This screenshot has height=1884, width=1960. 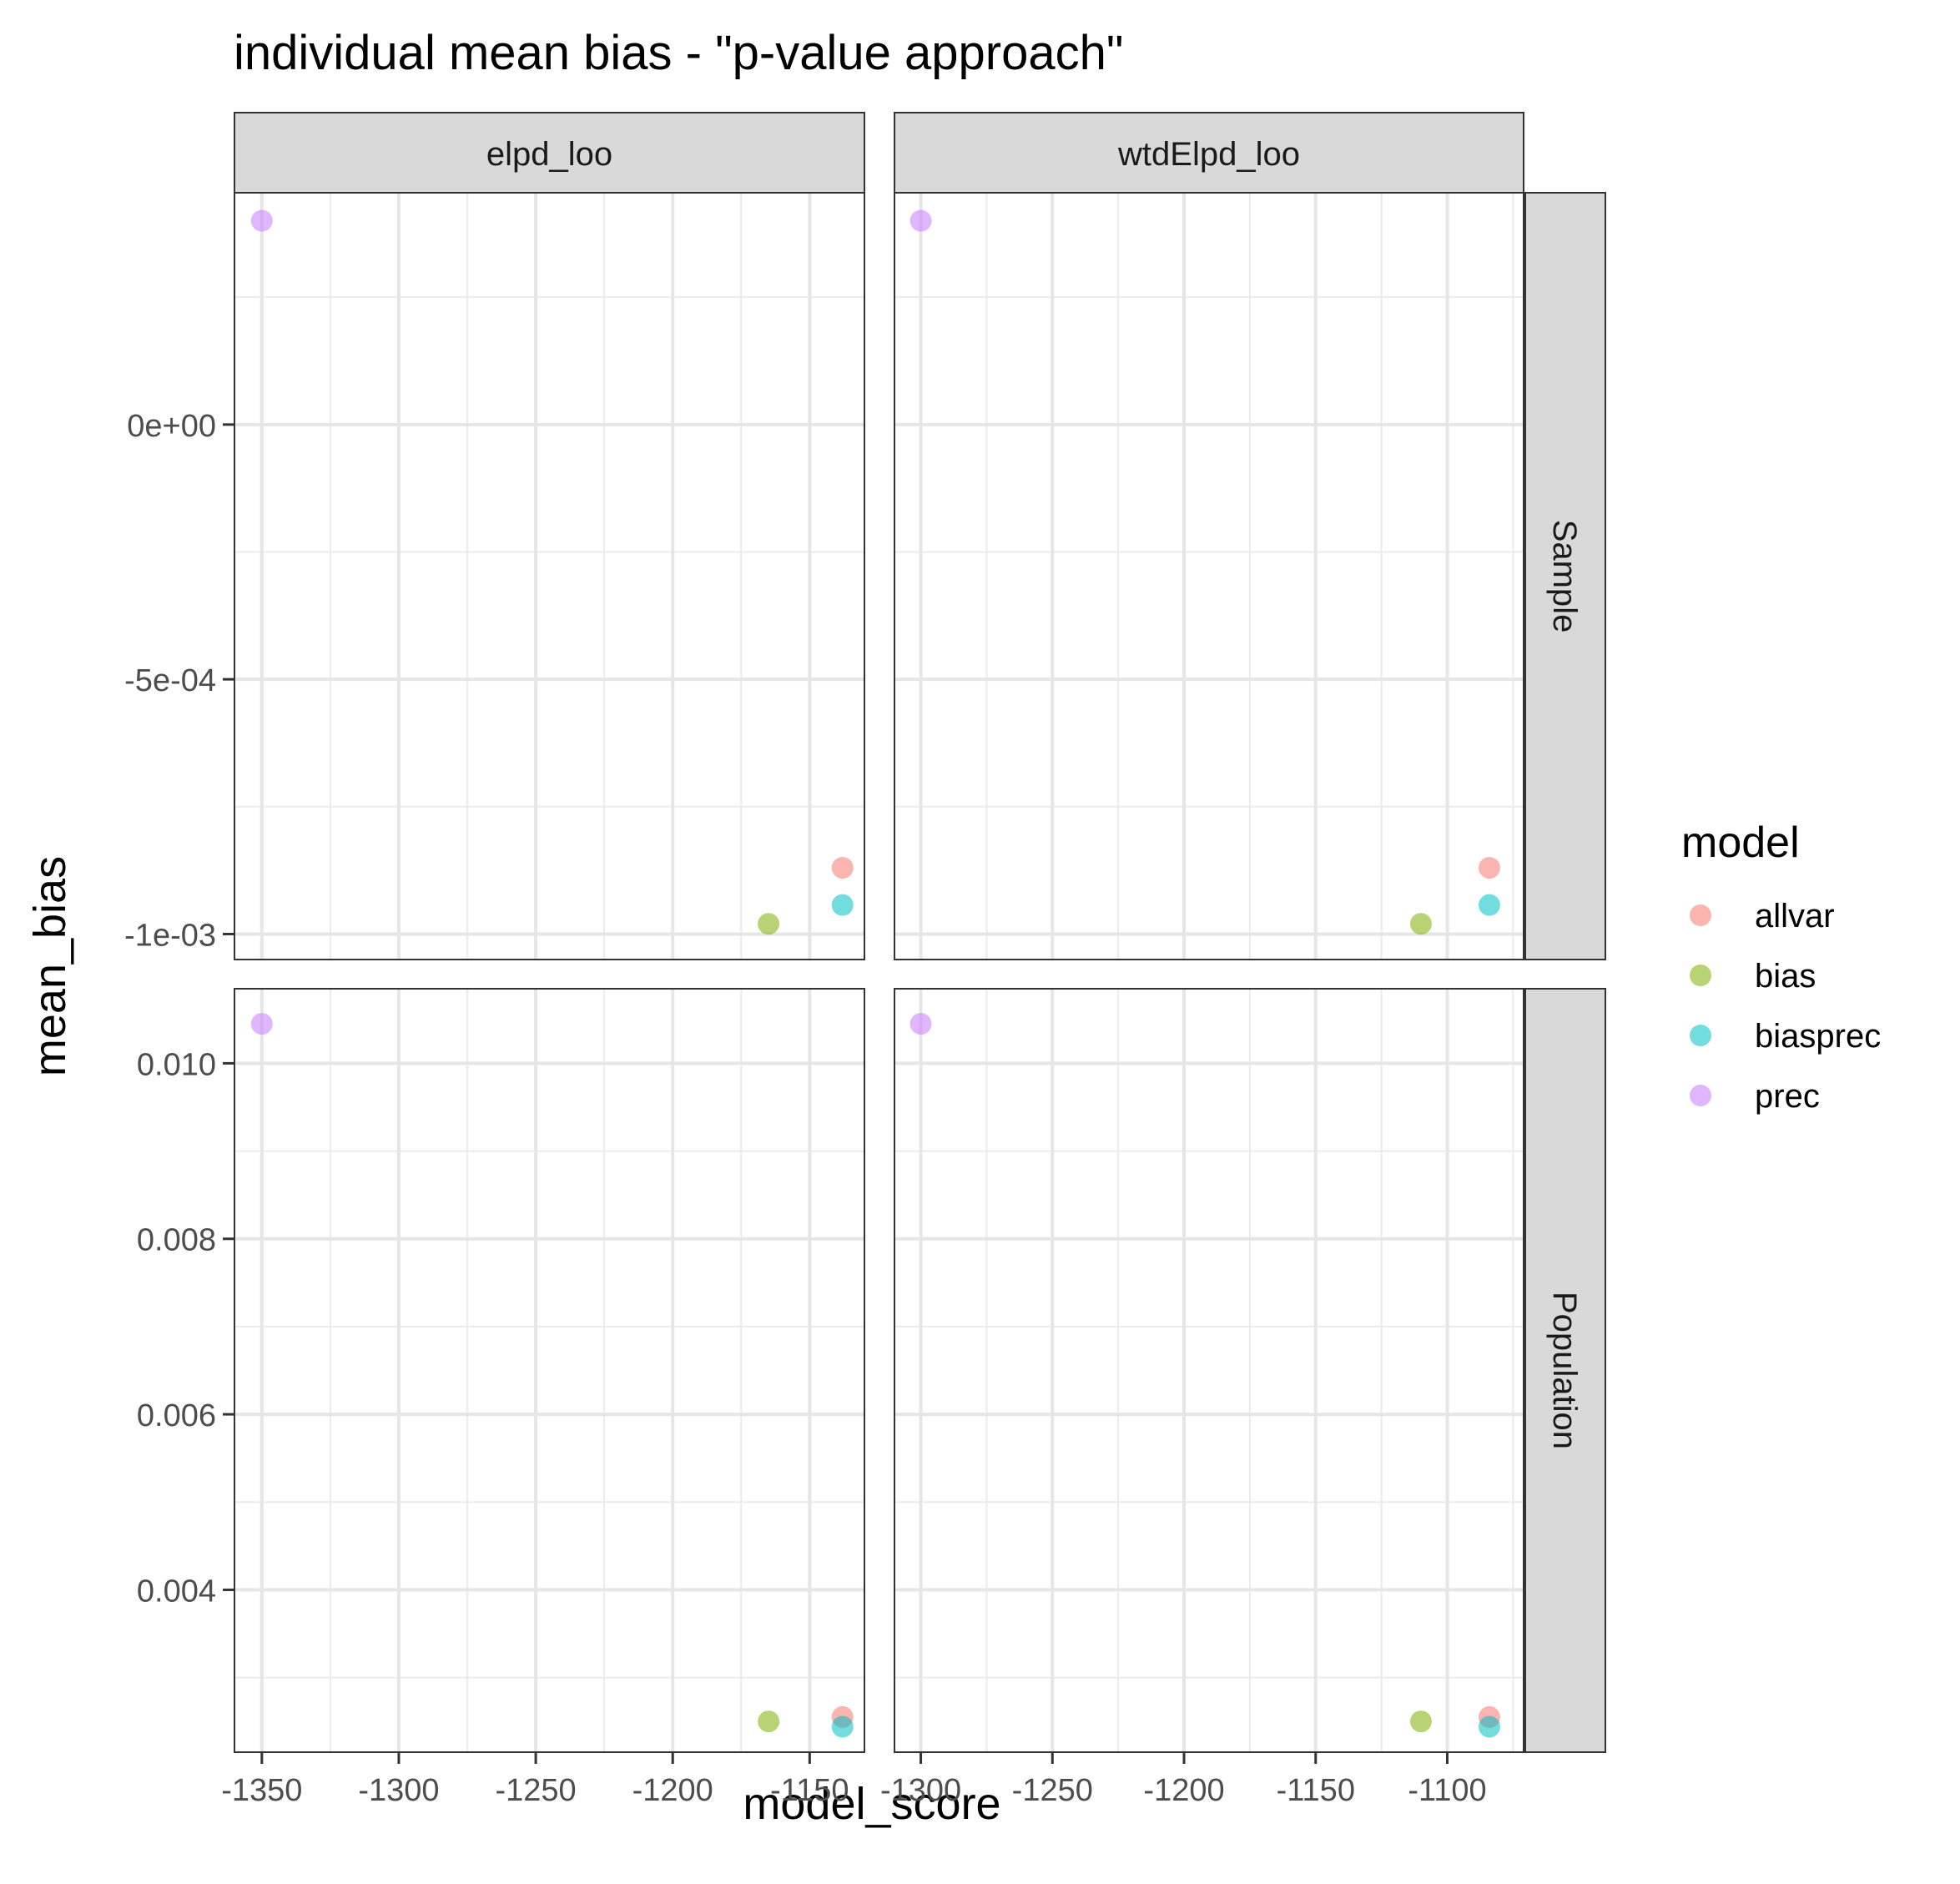 I want to click on x-tick-label: -1350, so click(x=261, y=1790).